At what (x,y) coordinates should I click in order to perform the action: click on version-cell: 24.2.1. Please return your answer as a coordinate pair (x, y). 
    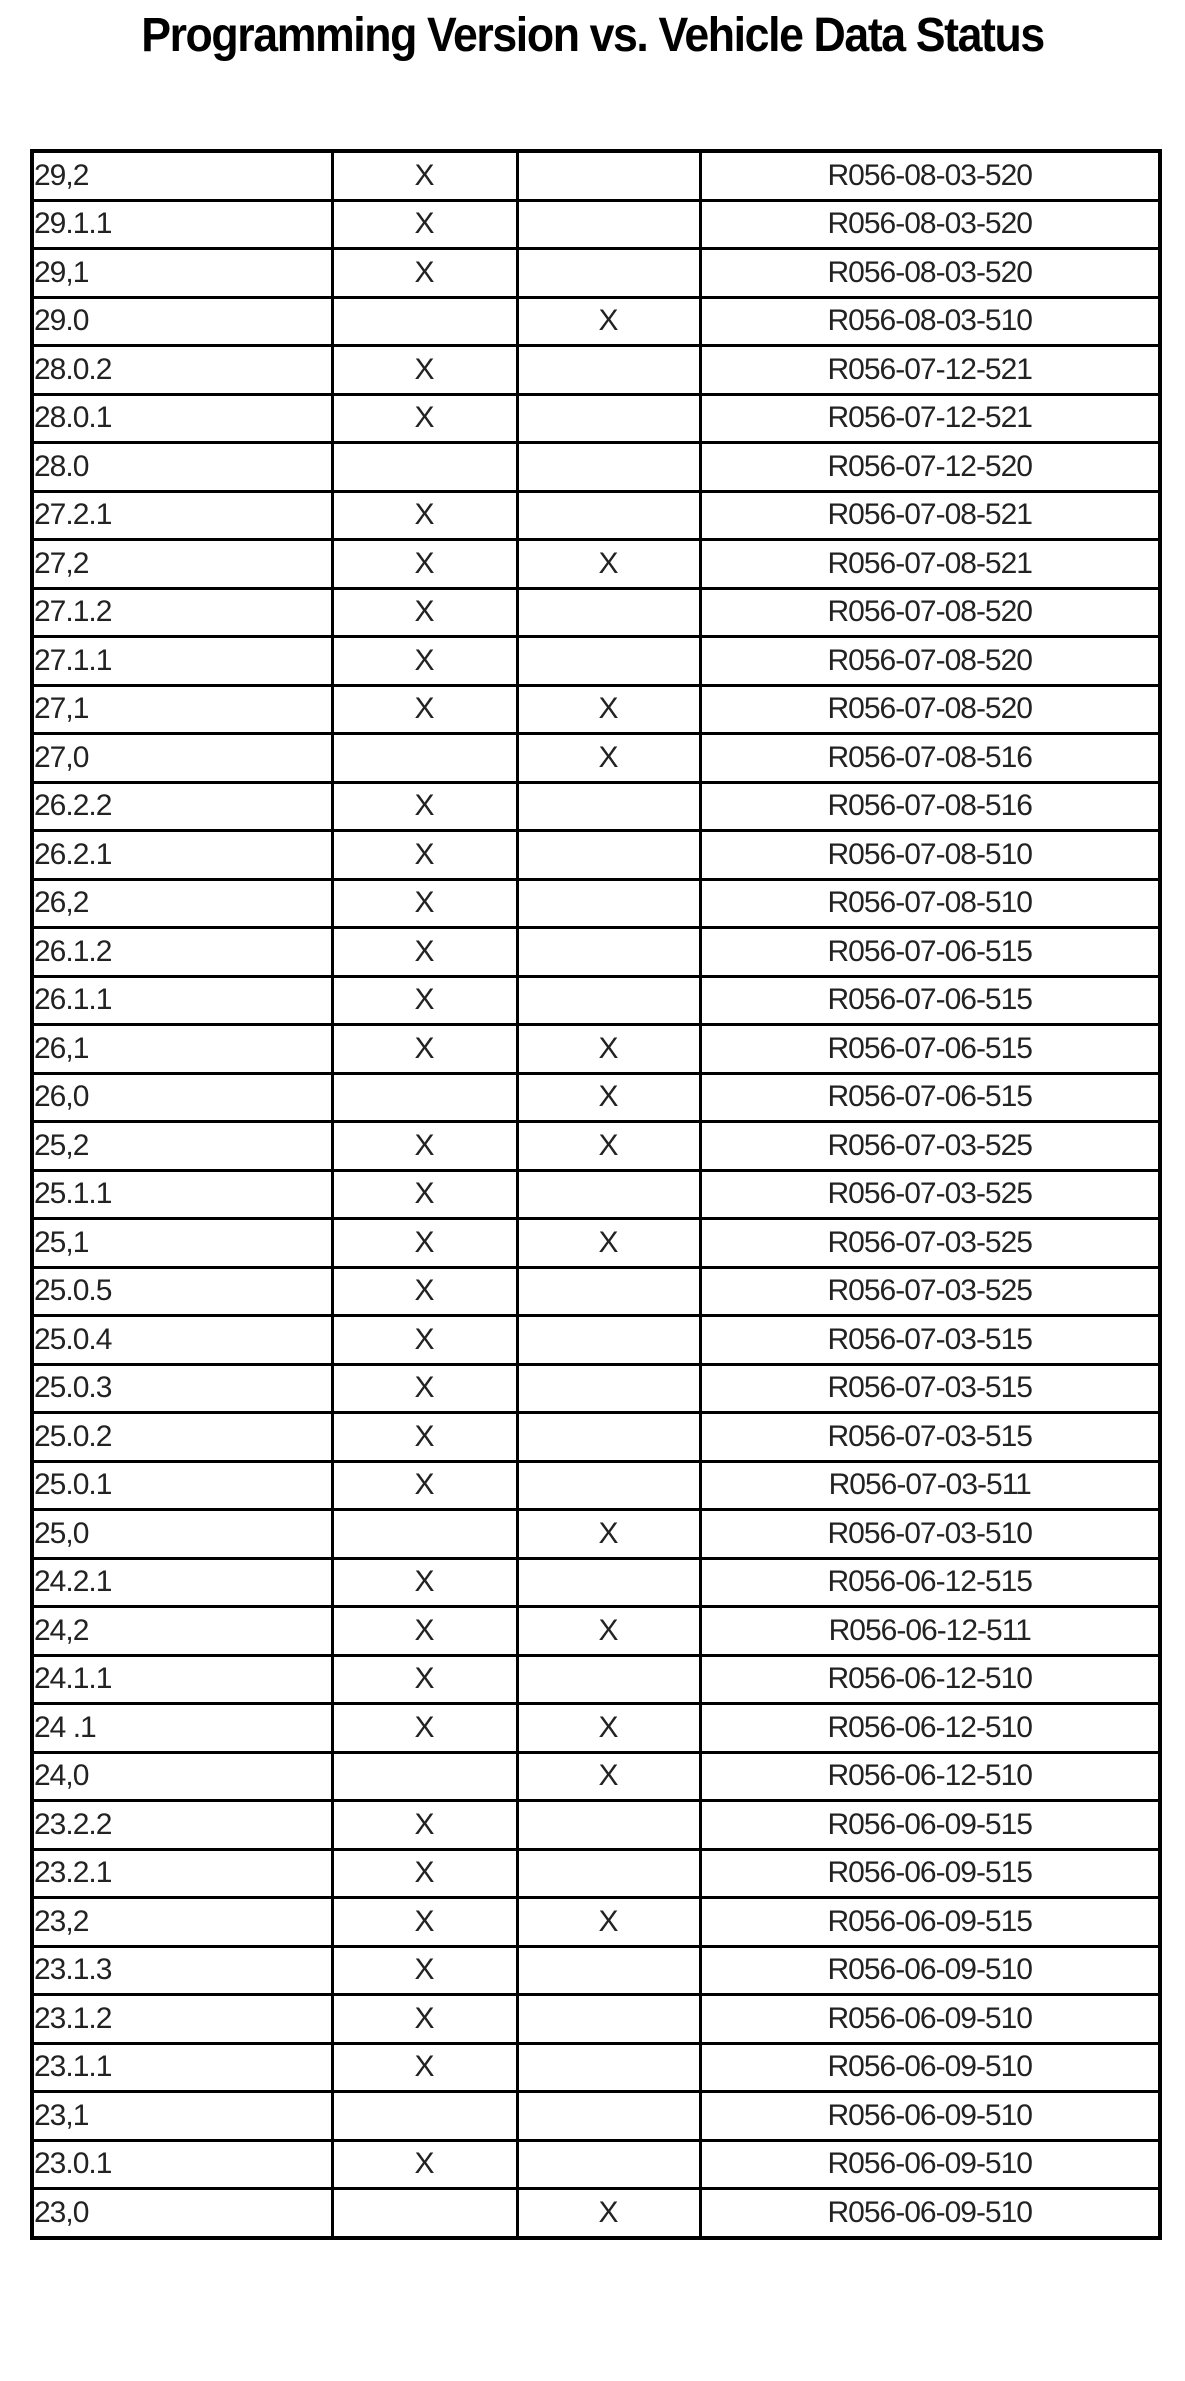
    Looking at the image, I should click on (182, 1582).